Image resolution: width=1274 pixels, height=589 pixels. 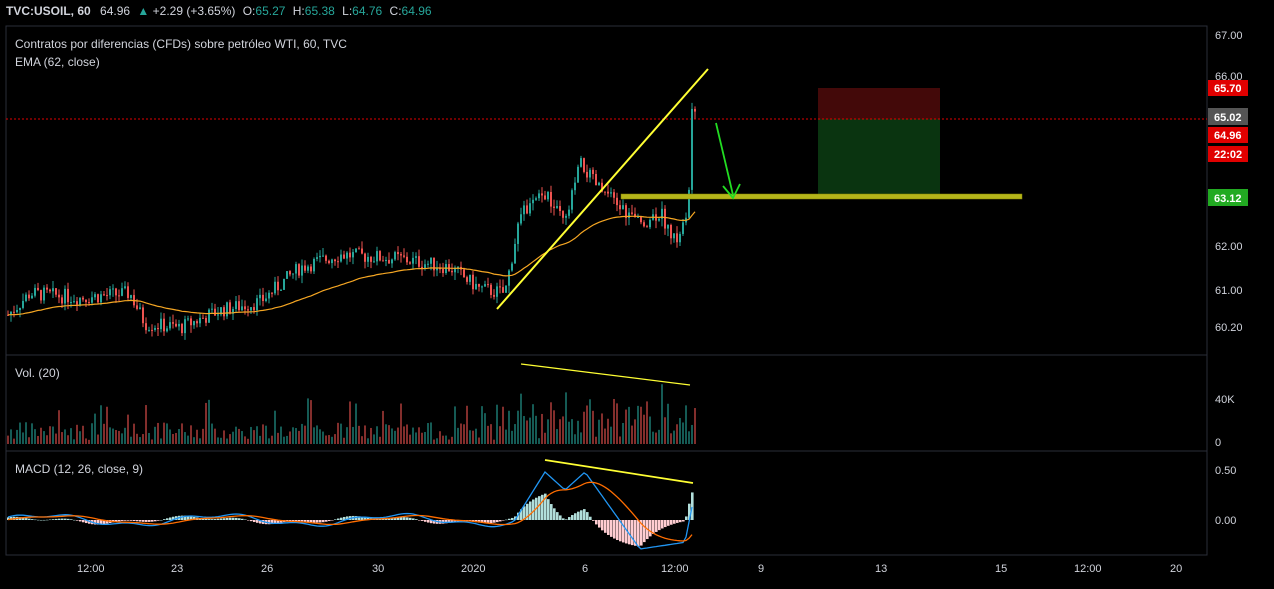 I want to click on volume-legend: Vol. (20), so click(x=37, y=373).